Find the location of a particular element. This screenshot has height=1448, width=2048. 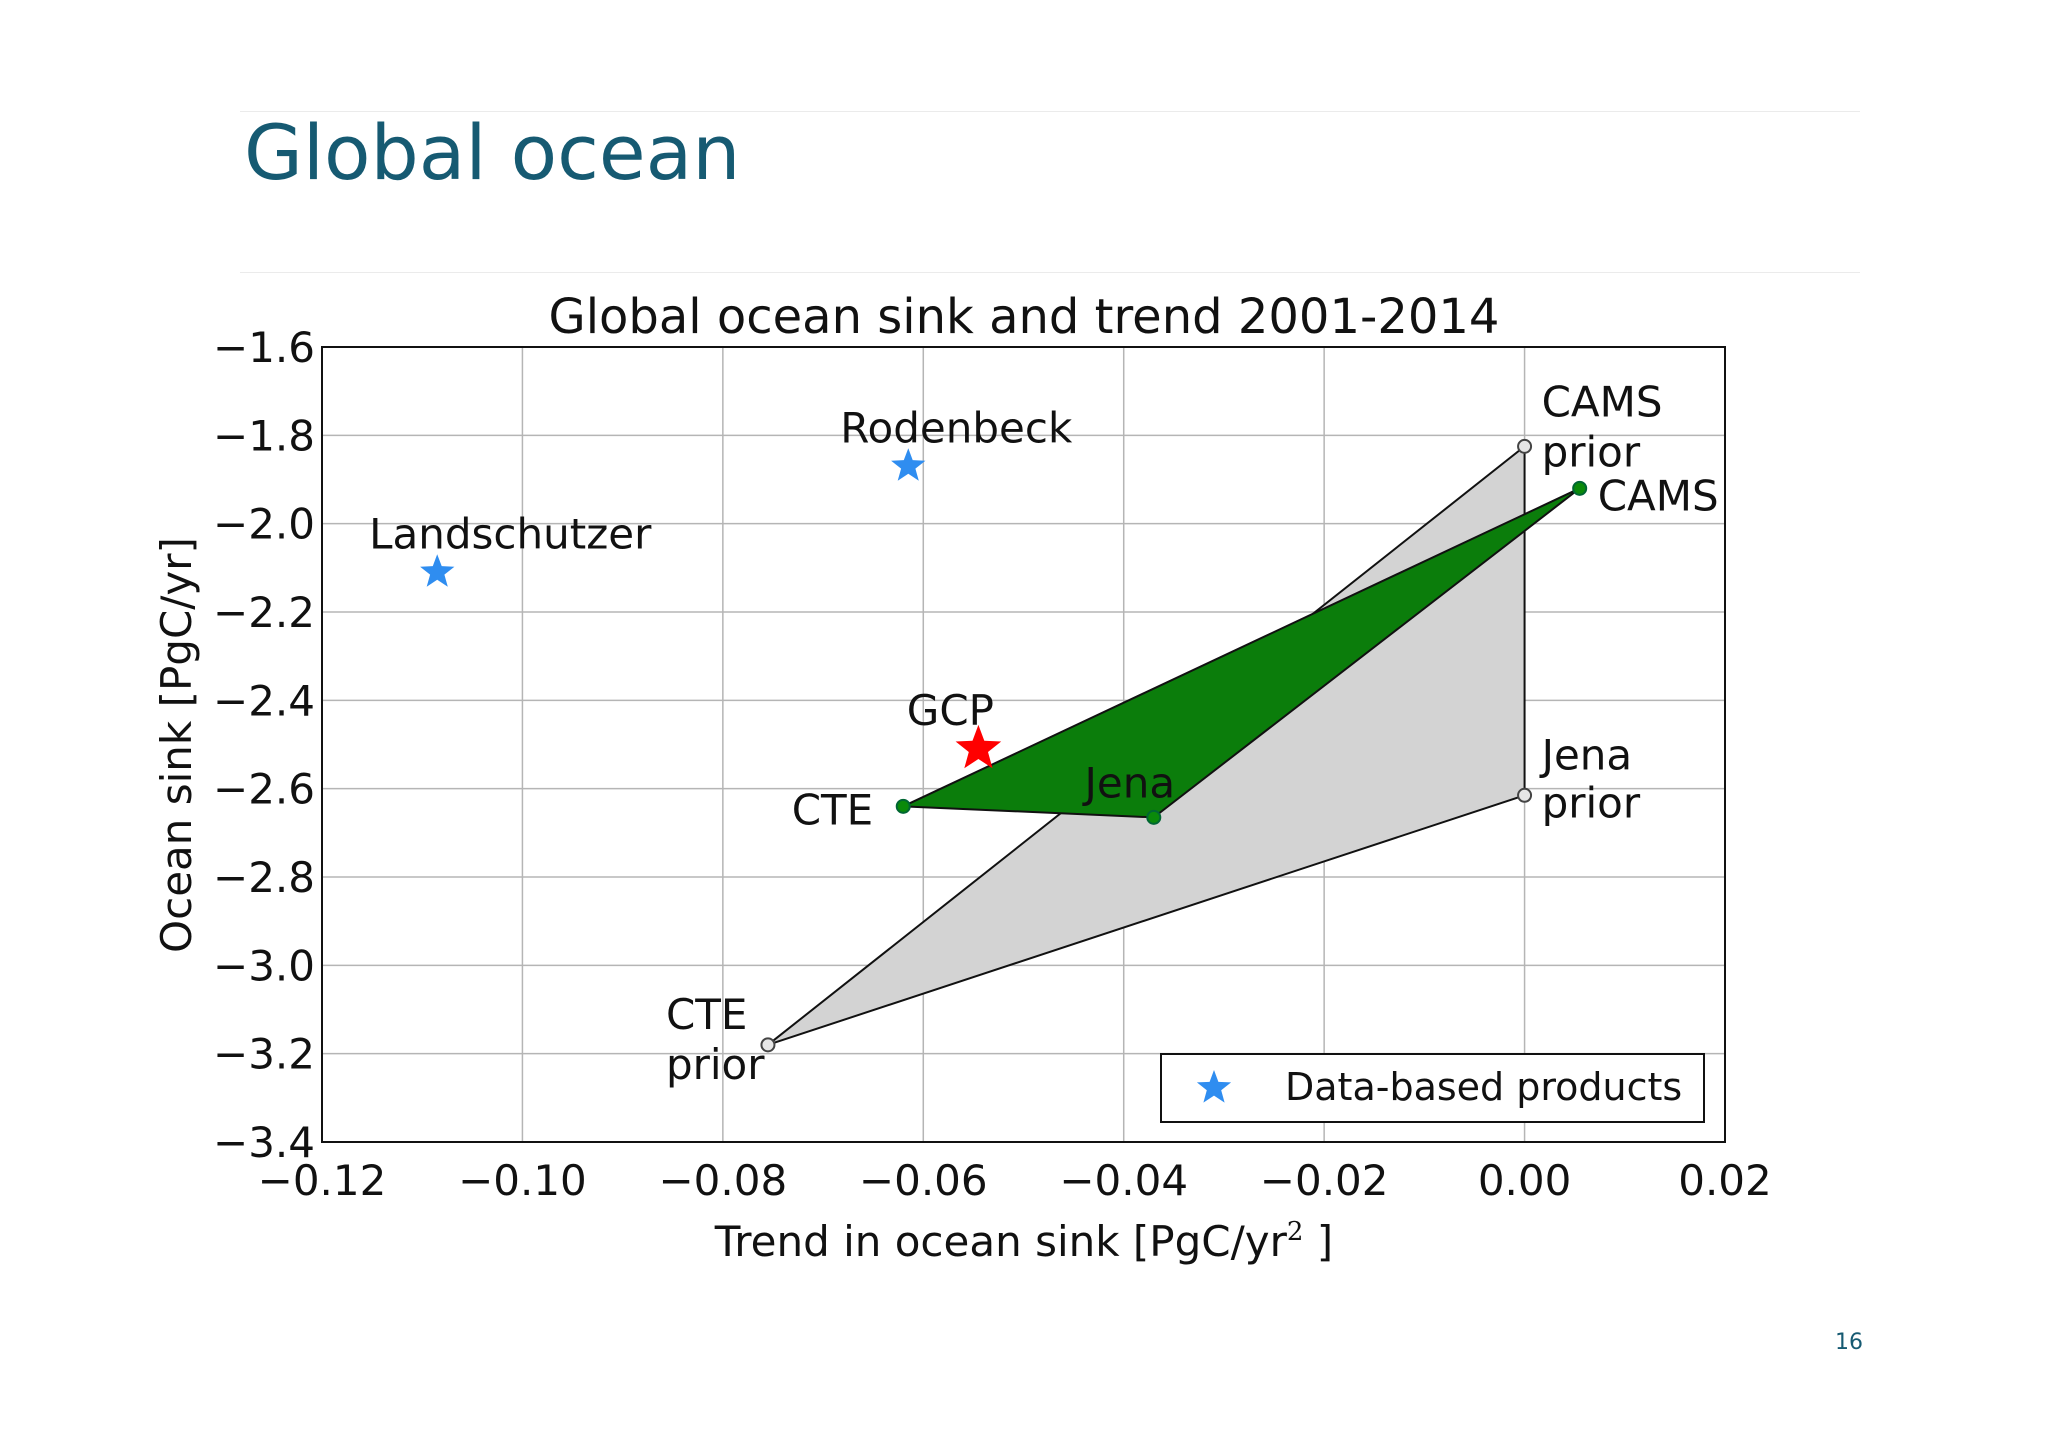

legend-box is located at coordinates (1432, 1088).